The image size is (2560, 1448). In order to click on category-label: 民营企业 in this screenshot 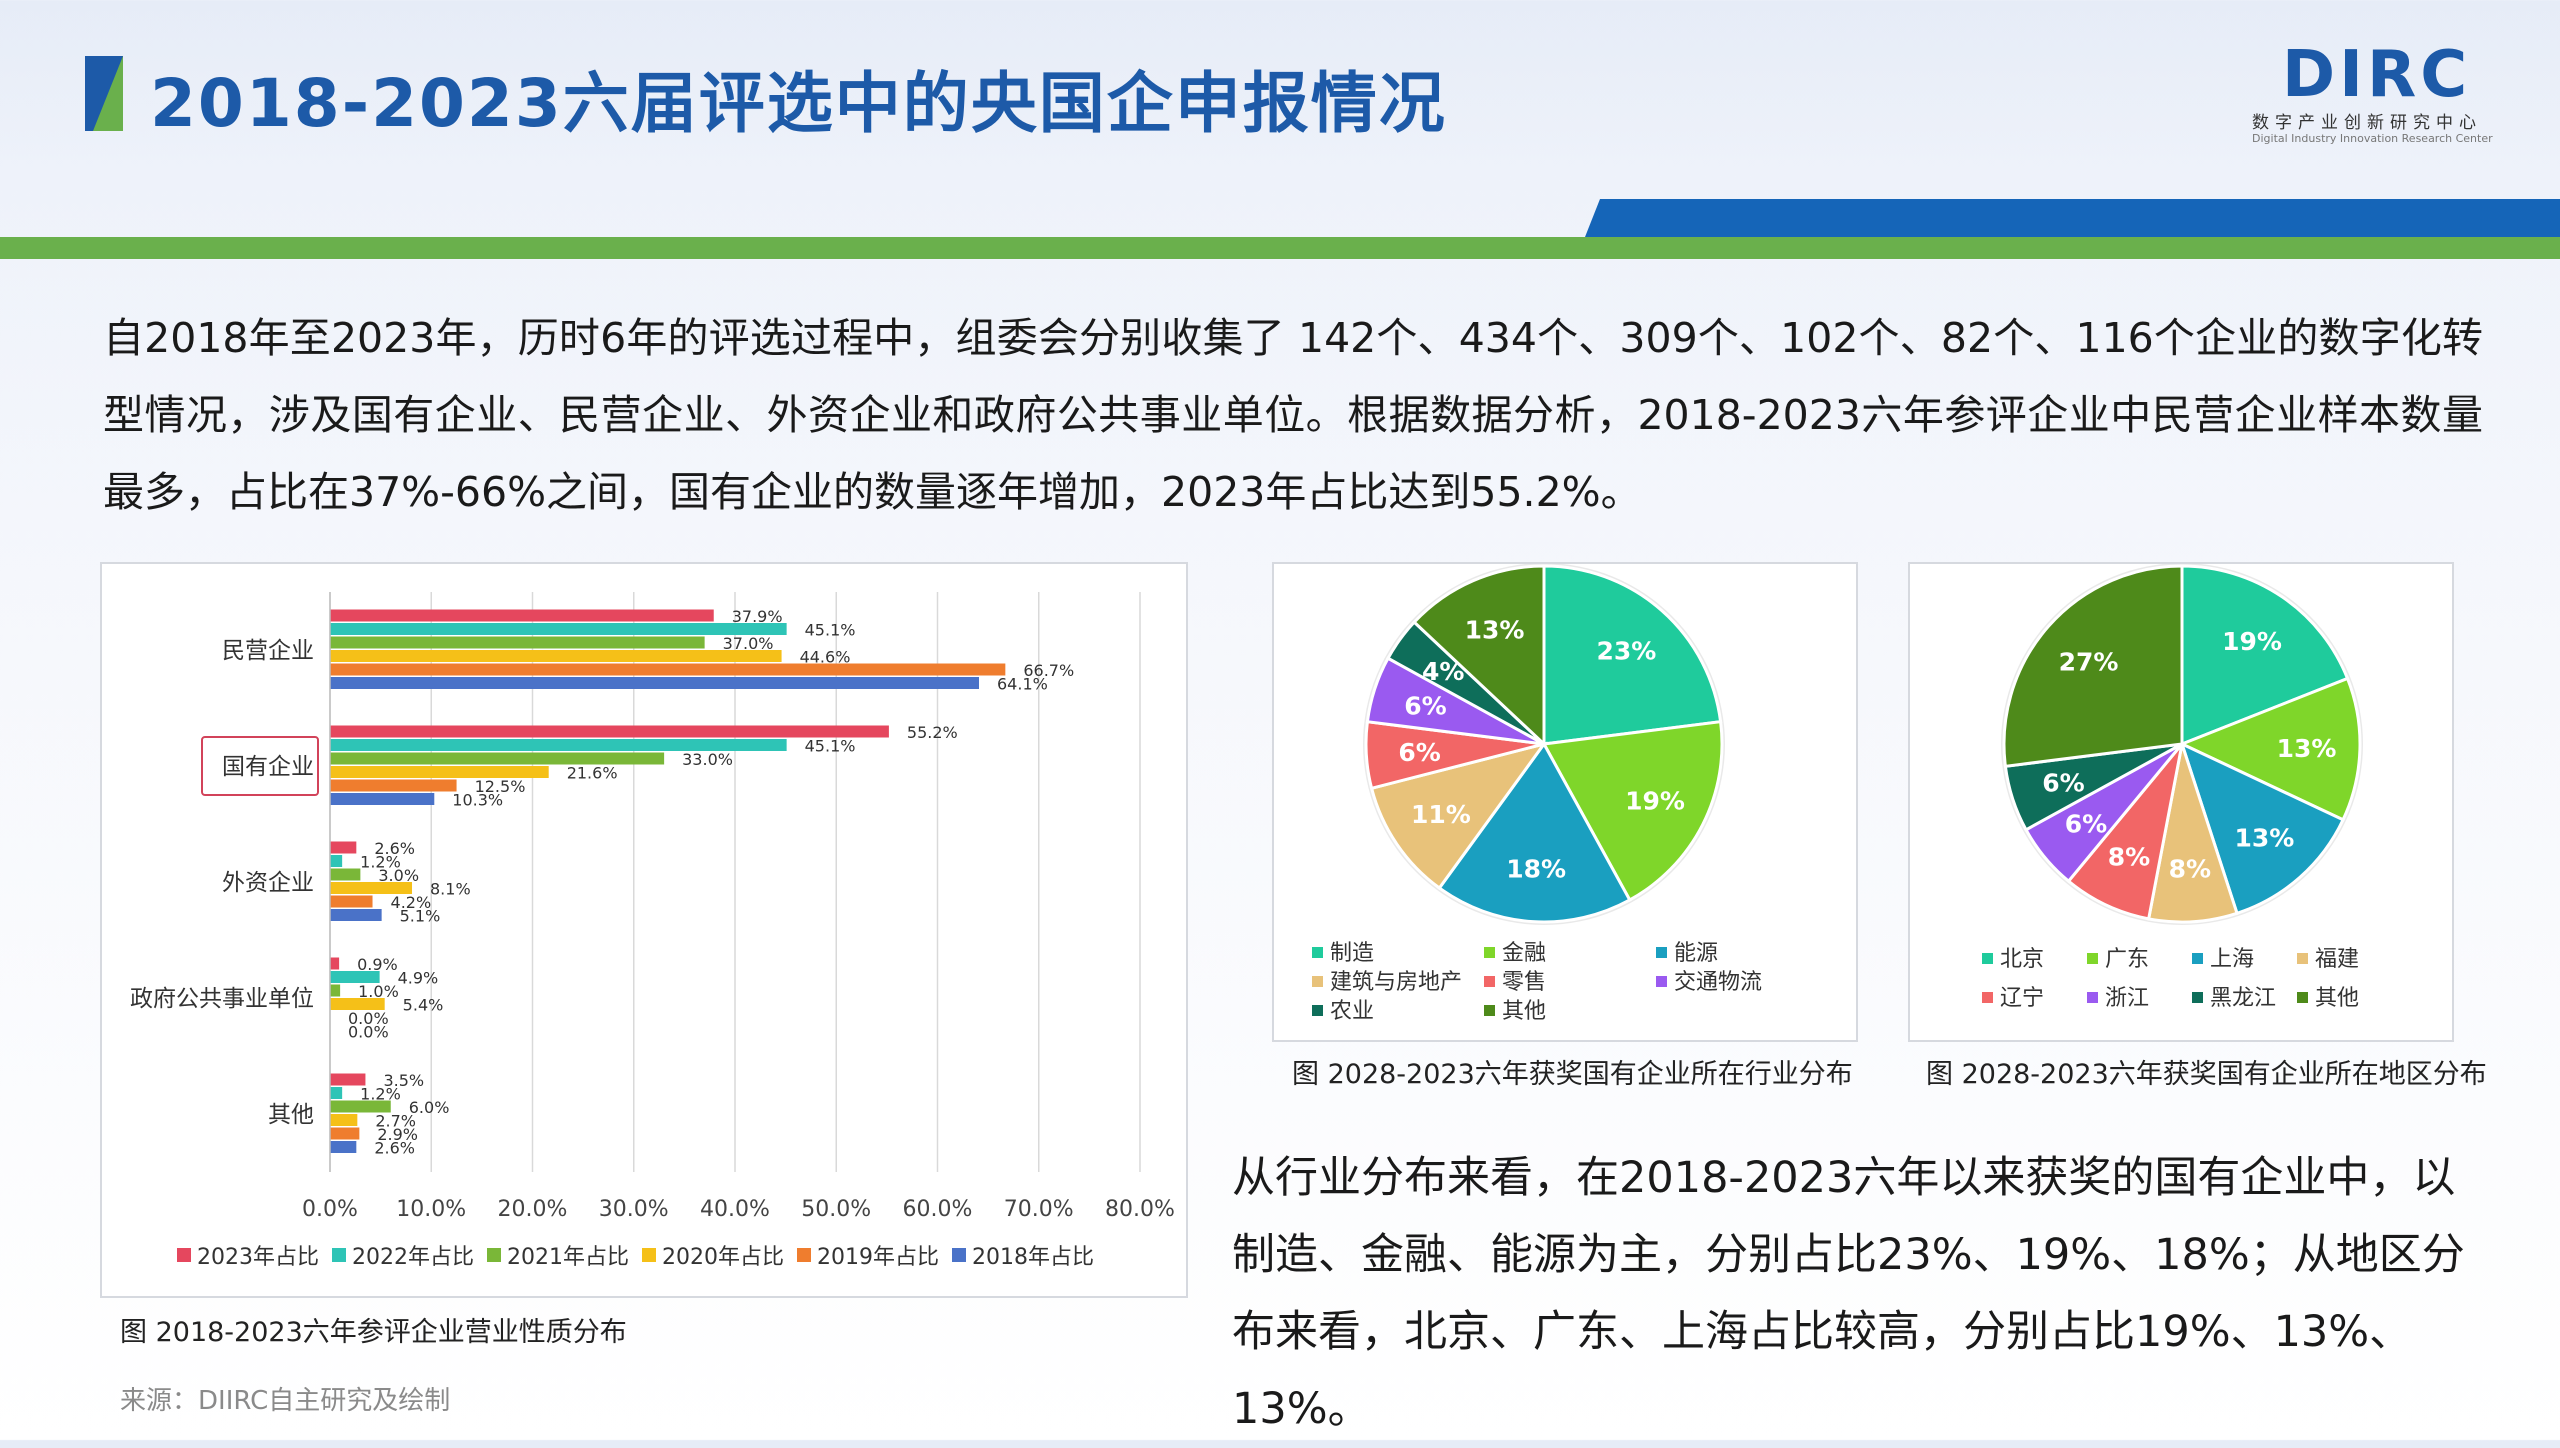, I will do `click(268, 651)`.